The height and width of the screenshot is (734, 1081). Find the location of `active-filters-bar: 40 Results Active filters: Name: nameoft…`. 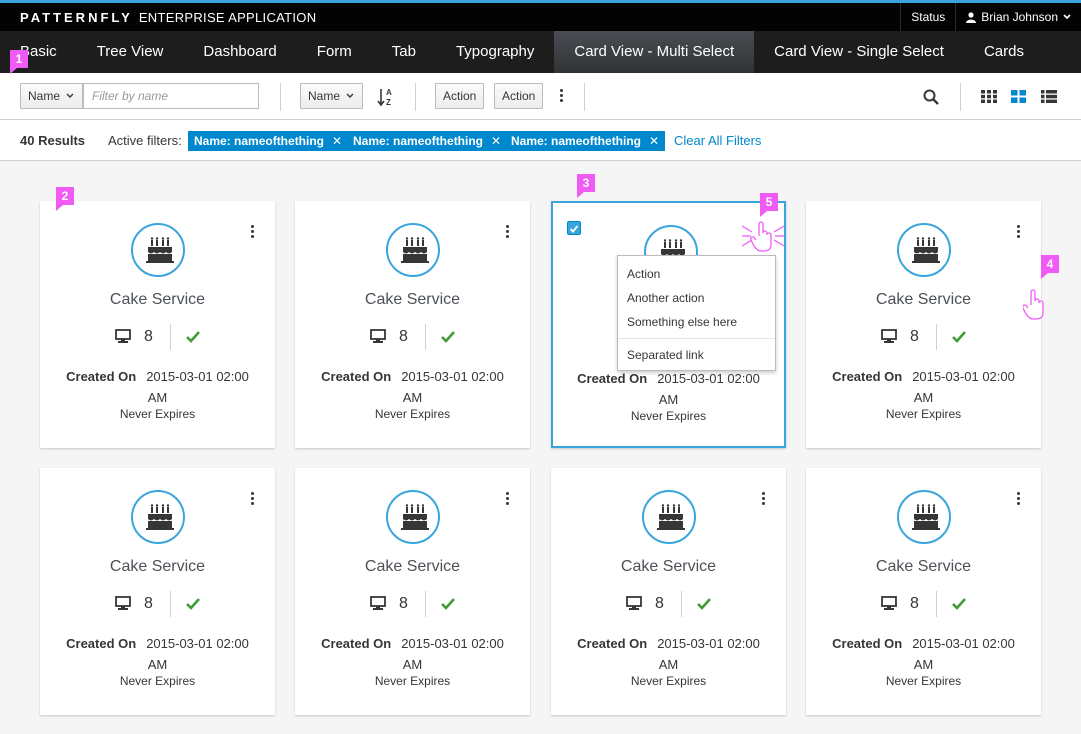

active-filters-bar: 40 Results Active filters: Name: nameoft… is located at coordinates (540, 140).